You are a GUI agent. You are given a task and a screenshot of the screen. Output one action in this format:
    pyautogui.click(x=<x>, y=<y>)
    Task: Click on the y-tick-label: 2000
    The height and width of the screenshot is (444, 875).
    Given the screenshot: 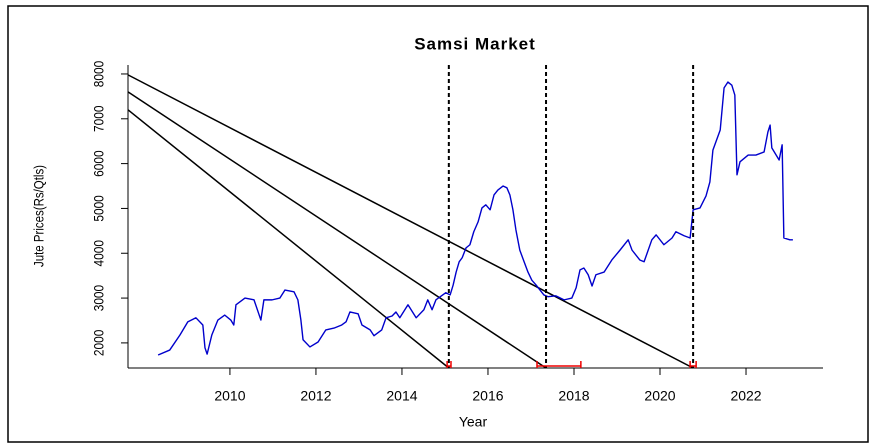 What is the action you would take?
    pyautogui.click(x=99, y=343)
    